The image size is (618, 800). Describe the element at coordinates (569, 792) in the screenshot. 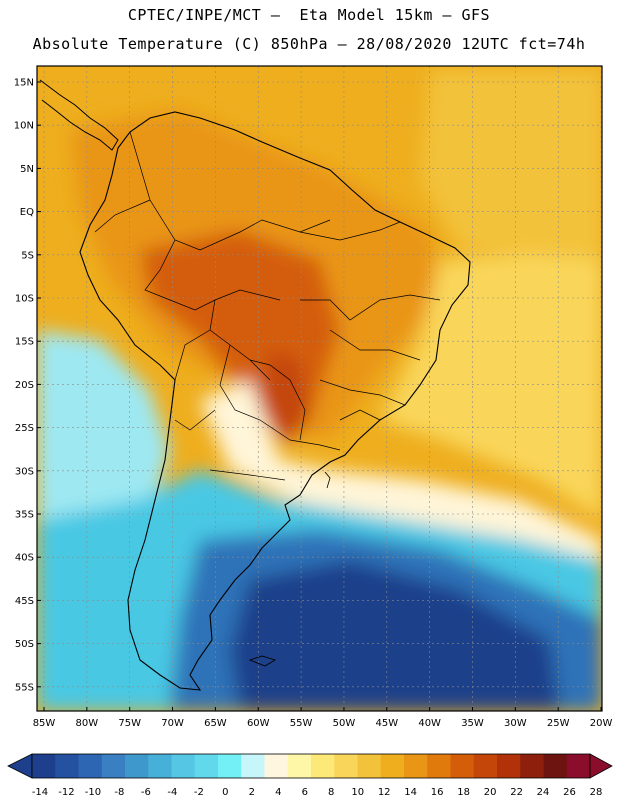

I see `colorbar-tick-label: 26` at that location.